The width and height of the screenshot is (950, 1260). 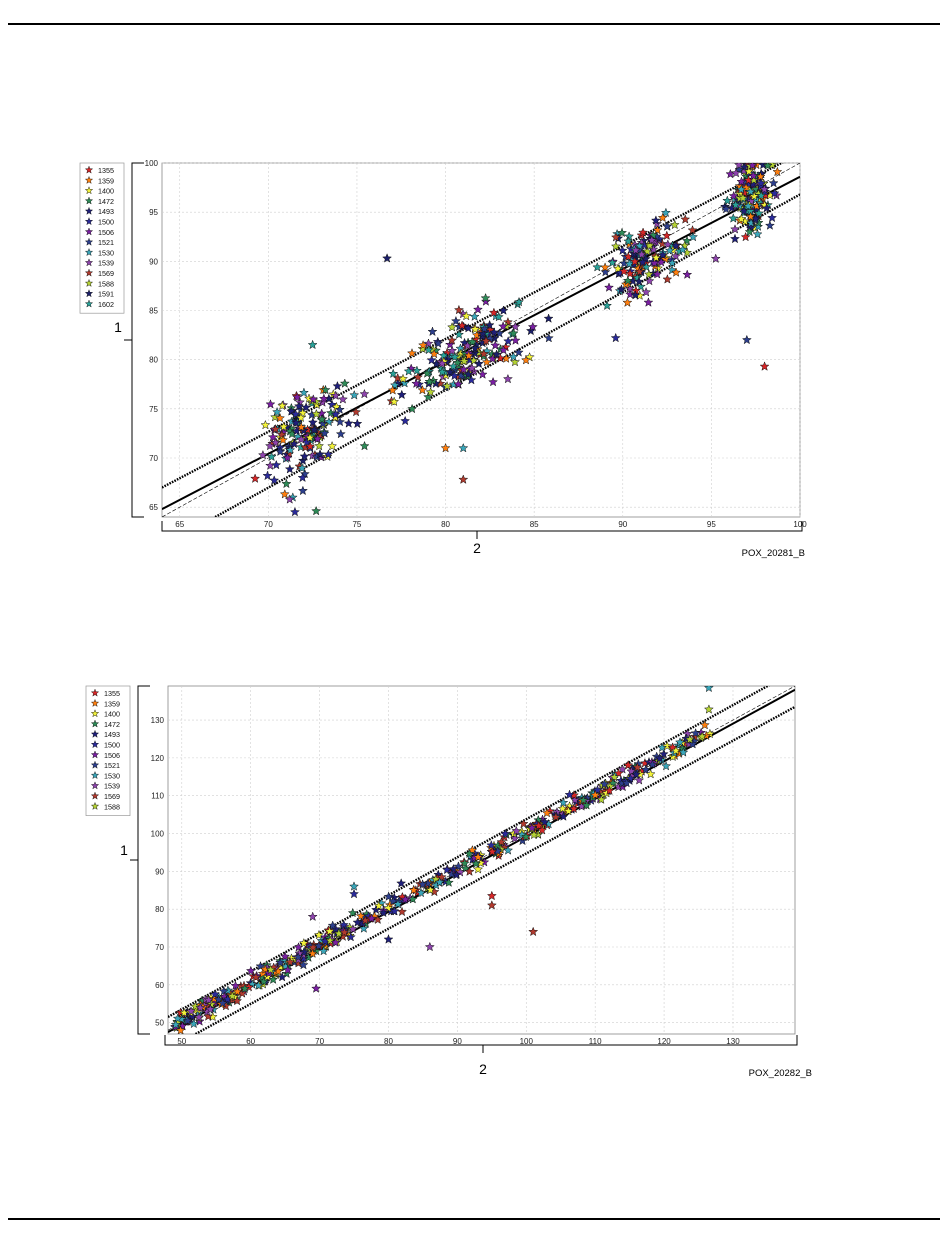 I want to click on x-tick-label: 75, so click(x=356, y=524).